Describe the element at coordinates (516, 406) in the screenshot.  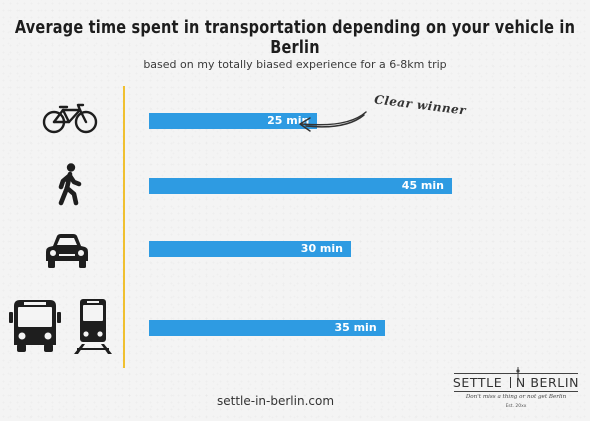
I see `logo-est: Est. 20xx` at that location.